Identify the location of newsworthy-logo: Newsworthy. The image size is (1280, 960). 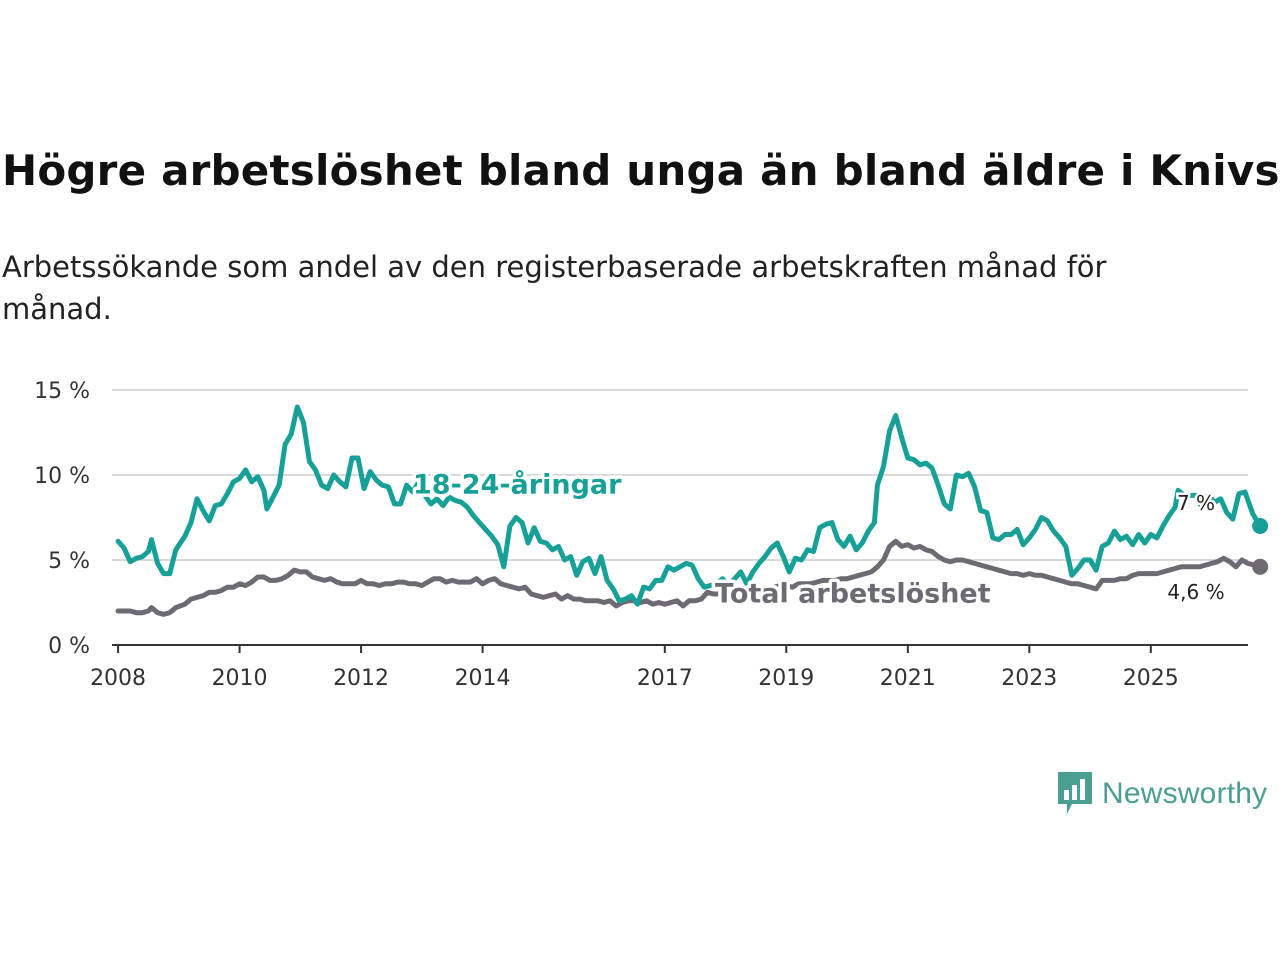
(1162, 794).